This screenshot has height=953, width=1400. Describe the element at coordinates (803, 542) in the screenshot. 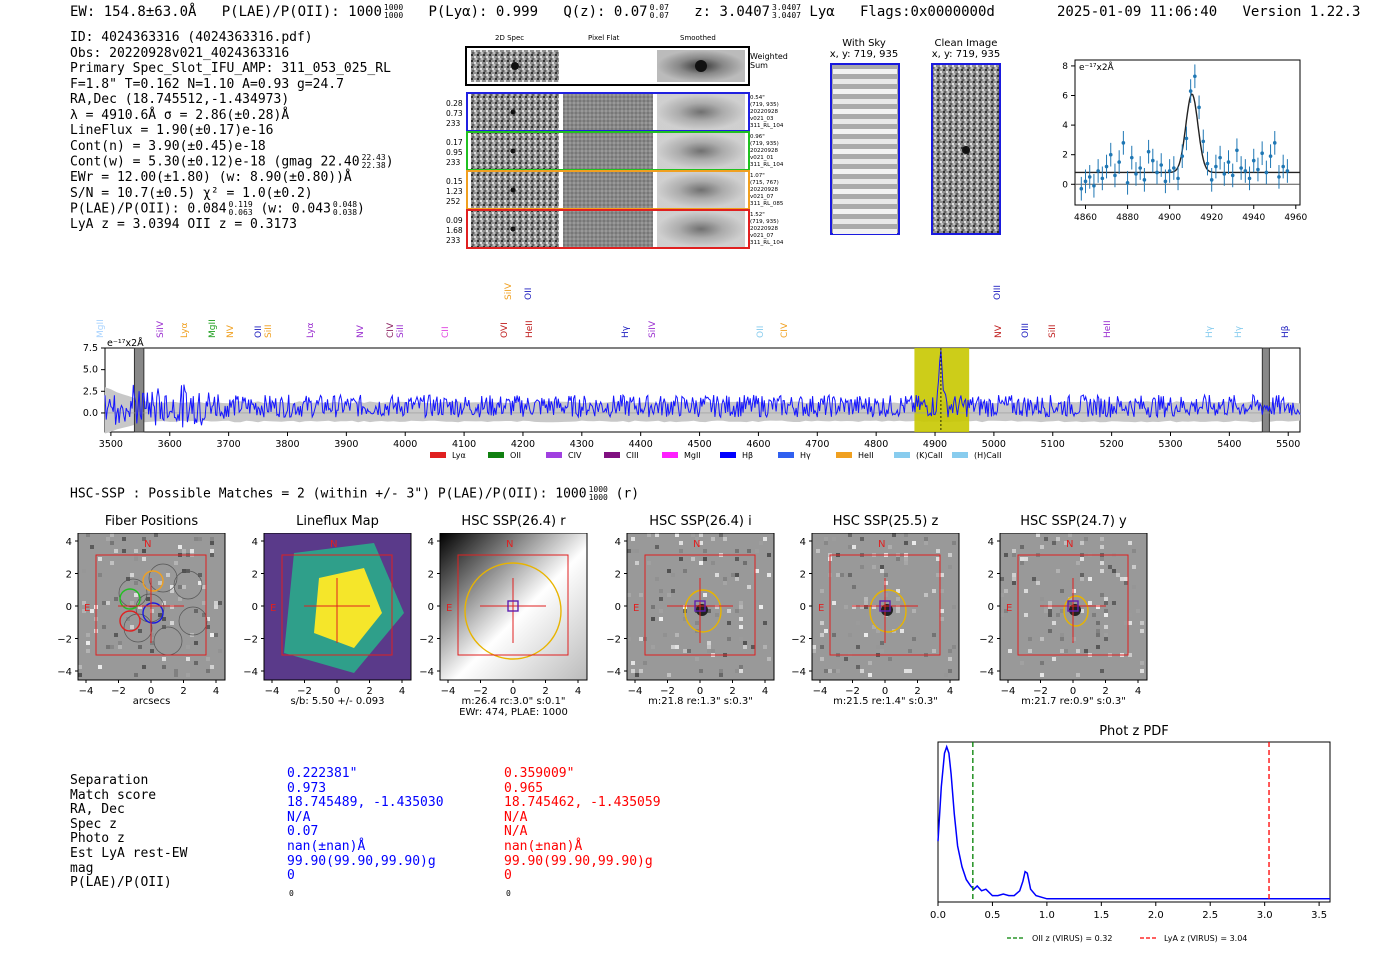

I see `hsc-ytick-label: 4` at that location.